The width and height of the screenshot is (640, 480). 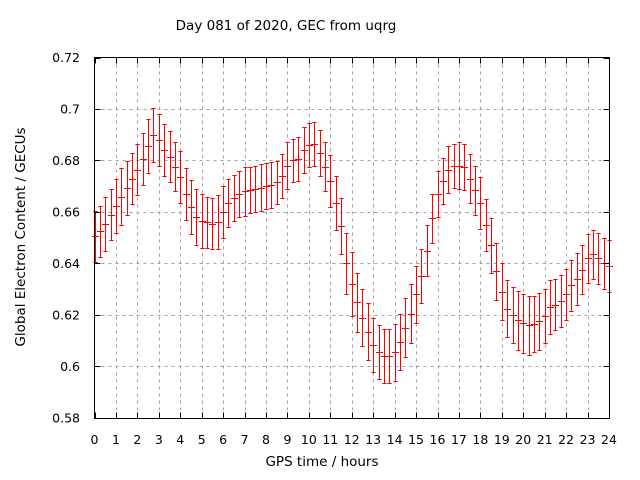 What do you see at coordinates (566, 439) in the screenshot?
I see `x-tick-label: 22` at bounding box center [566, 439].